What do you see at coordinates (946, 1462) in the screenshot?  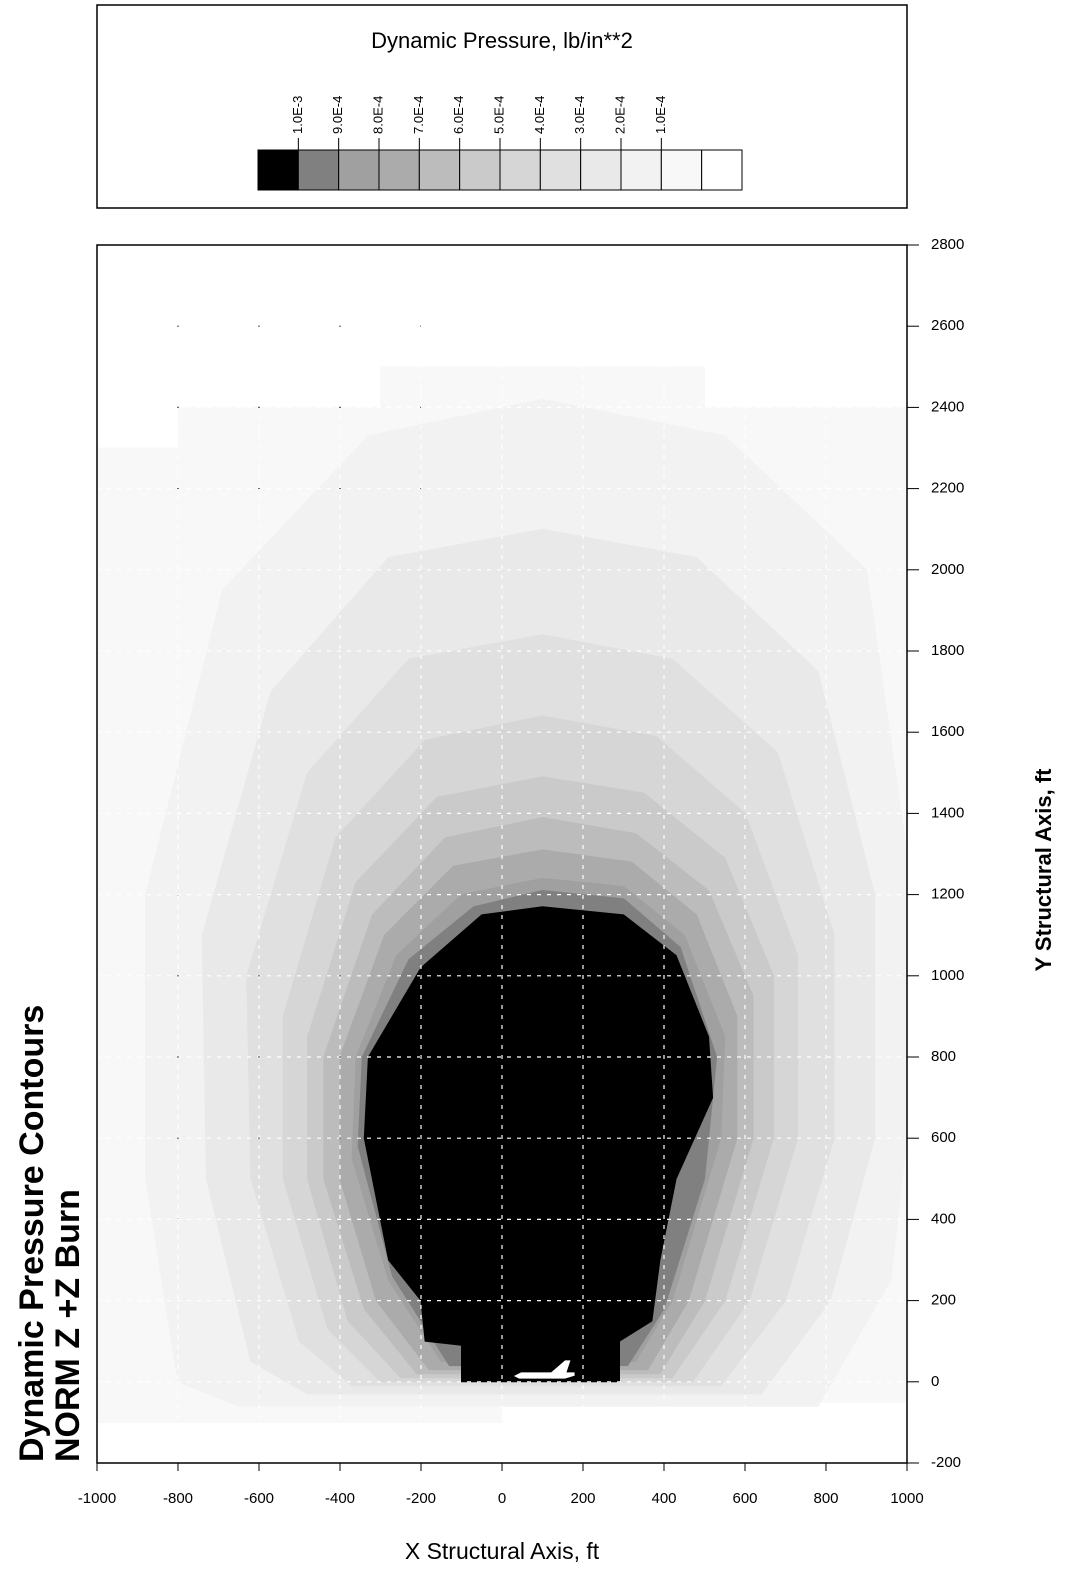 I see `y-tick-label: -200` at bounding box center [946, 1462].